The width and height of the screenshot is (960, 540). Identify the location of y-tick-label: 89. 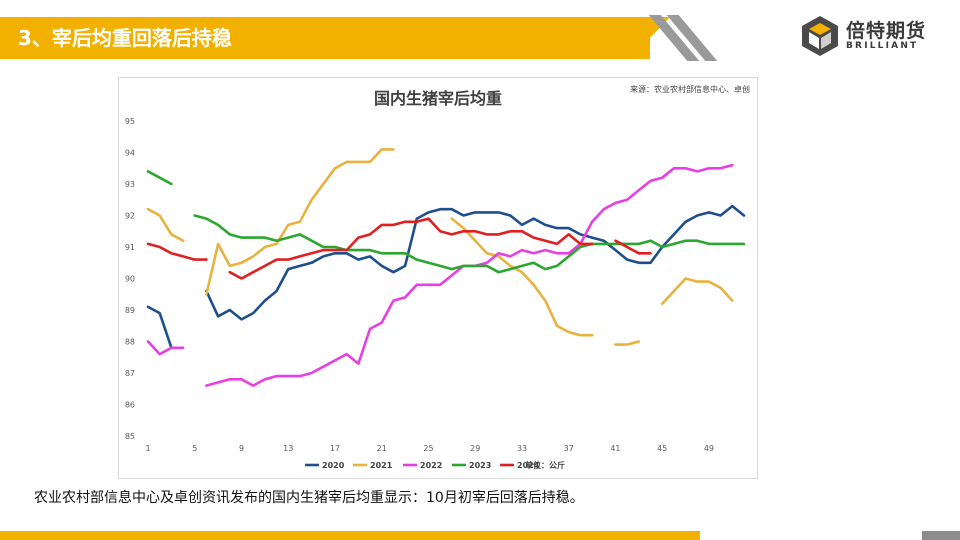
(130, 310).